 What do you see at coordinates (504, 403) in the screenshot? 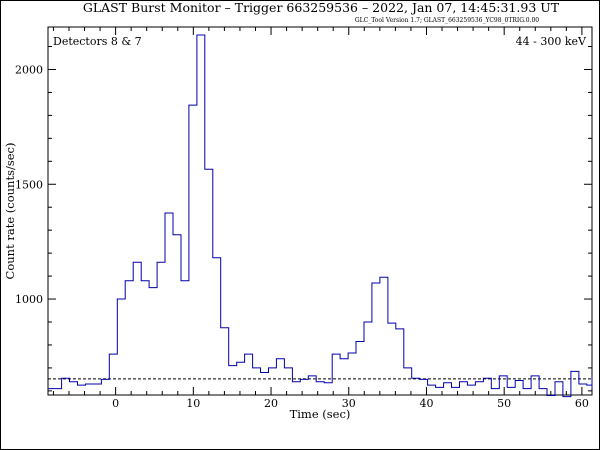
I see `x-tick-label: 50` at bounding box center [504, 403].